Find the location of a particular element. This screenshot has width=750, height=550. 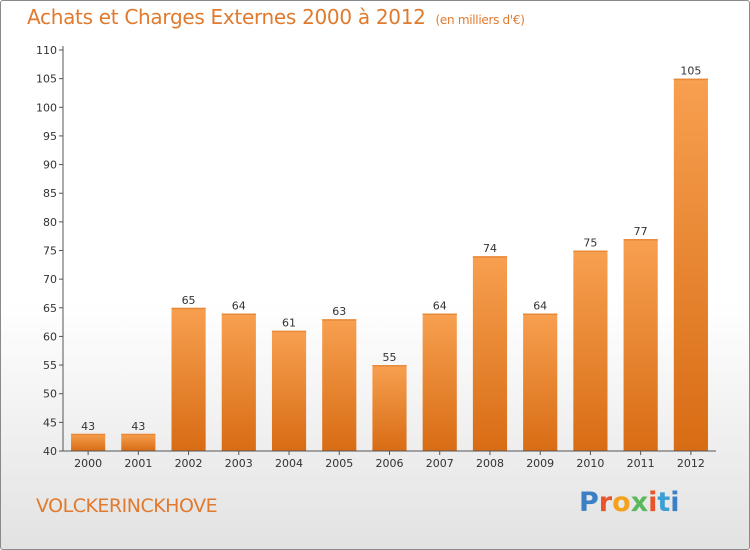

value-label-2009: 64 is located at coordinates (540, 306).